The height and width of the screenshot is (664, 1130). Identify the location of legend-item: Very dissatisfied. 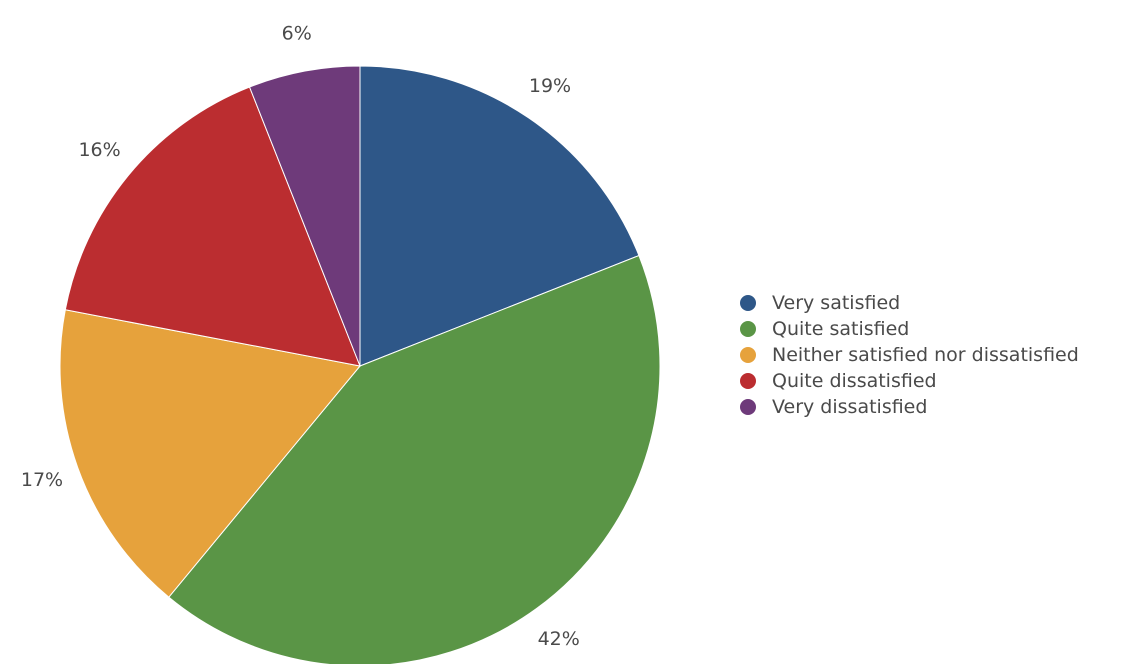
(935, 407).